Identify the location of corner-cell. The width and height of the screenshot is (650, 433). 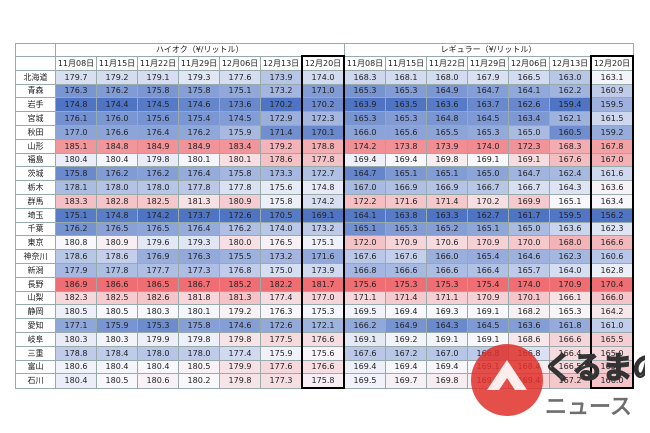
(35, 63).